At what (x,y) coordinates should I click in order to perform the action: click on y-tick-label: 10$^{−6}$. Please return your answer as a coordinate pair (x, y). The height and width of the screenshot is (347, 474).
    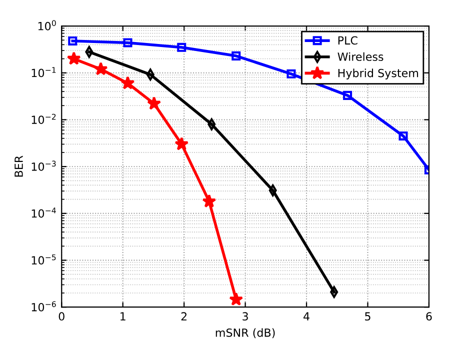
    Looking at the image, I should click on (44, 306).